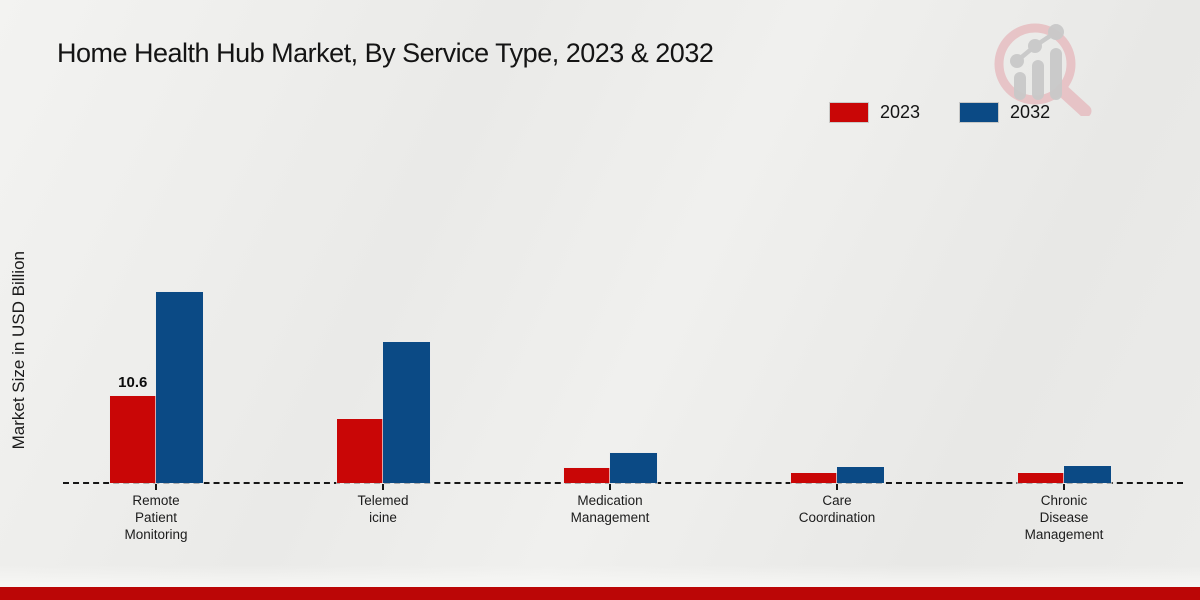  What do you see at coordinates (1087, 474) in the screenshot?
I see `bar-2032-chronic-disease-management` at bounding box center [1087, 474].